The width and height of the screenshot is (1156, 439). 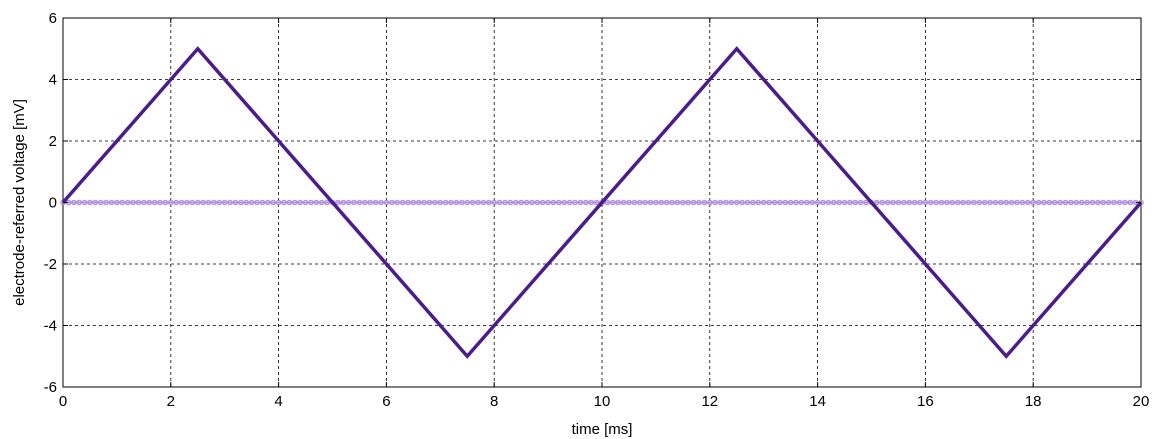 What do you see at coordinates (63, 401) in the screenshot?
I see `x-tick-label: 0` at bounding box center [63, 401].